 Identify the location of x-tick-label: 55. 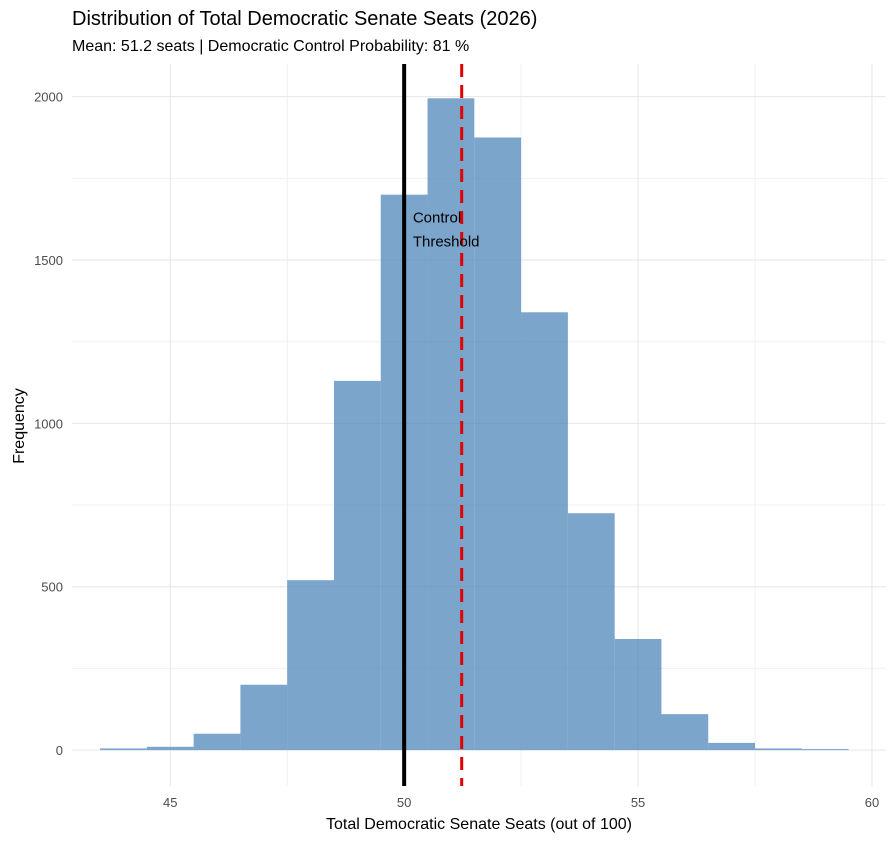
(638, 802).